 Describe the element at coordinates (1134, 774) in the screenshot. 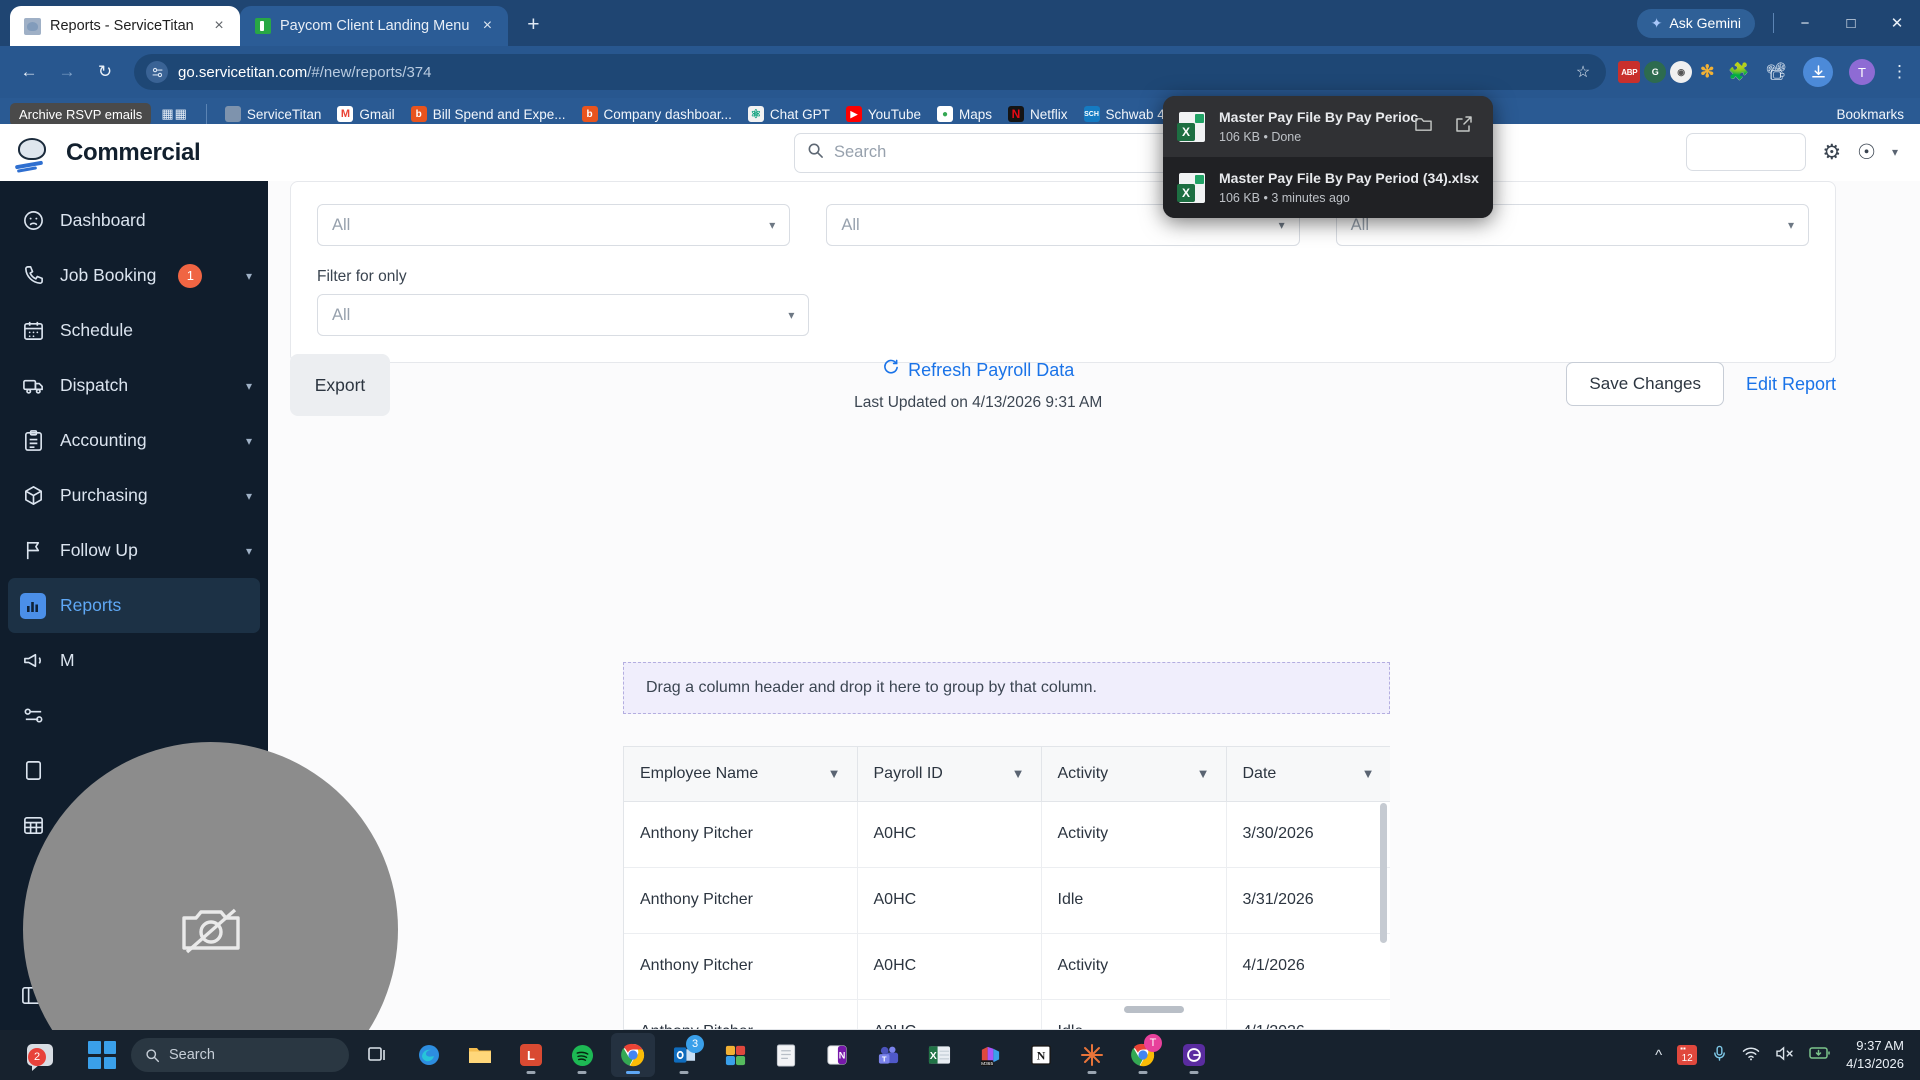

I see `column-header-activity: Activity ▼` at that location.